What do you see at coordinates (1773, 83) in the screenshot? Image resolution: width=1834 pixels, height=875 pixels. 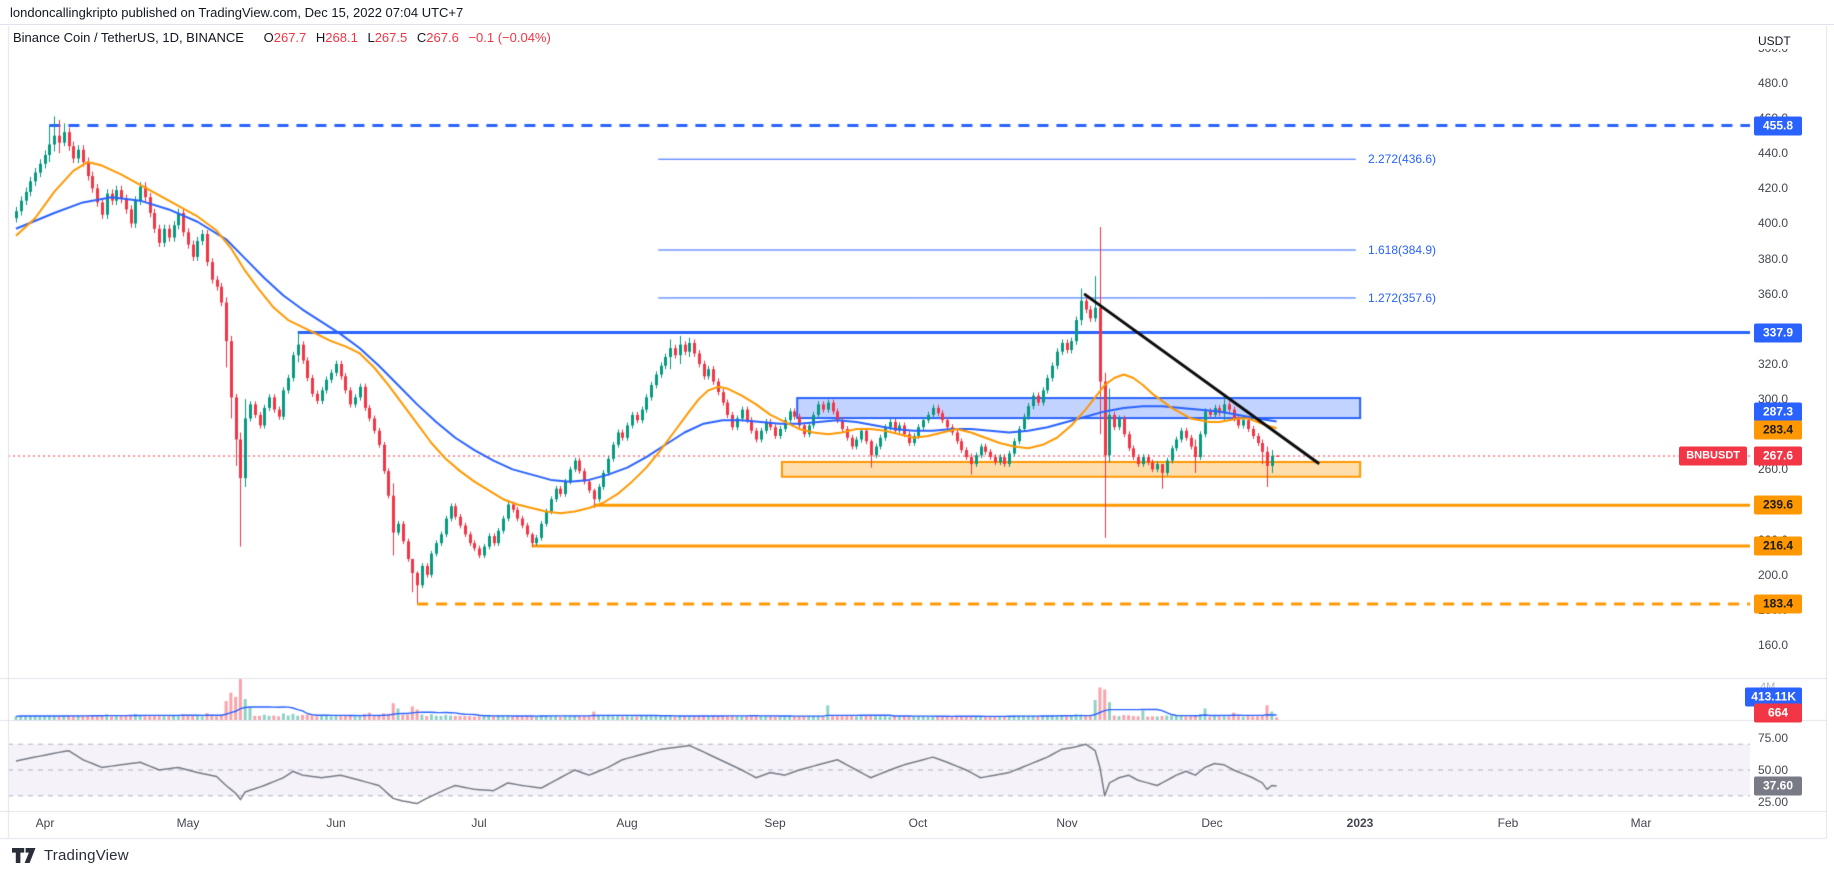 I see `price-axis-tick: 480.0` at bounding box center [1773, 83].